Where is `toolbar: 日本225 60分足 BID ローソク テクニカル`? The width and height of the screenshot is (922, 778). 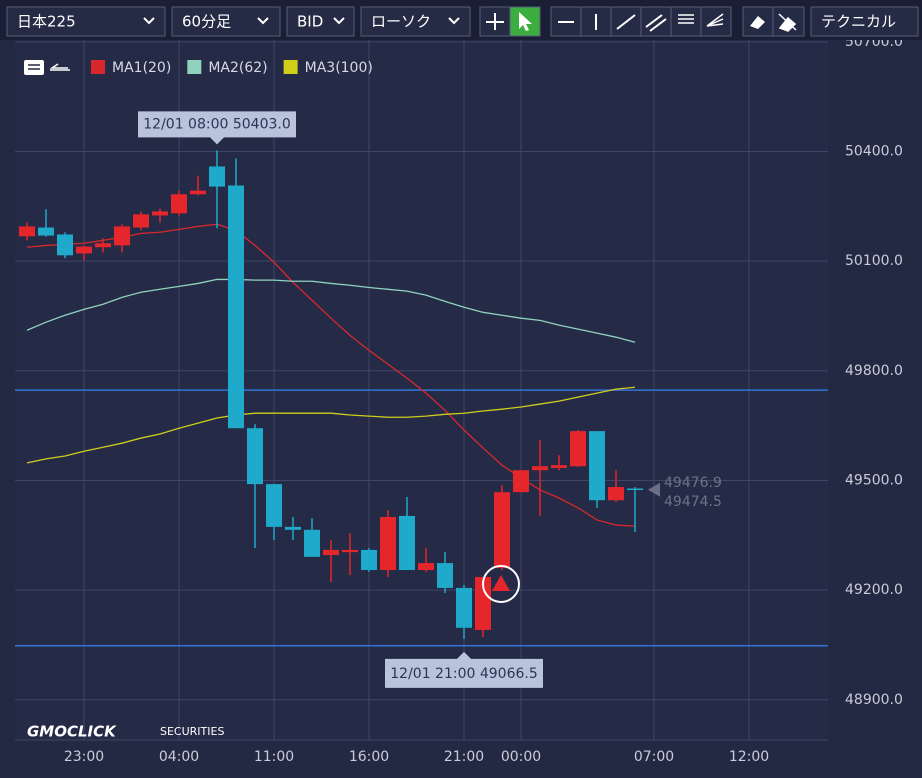 toolbar: 日本225 60分足 BID ローソク テクニカル is located at coordinates (461, 20).